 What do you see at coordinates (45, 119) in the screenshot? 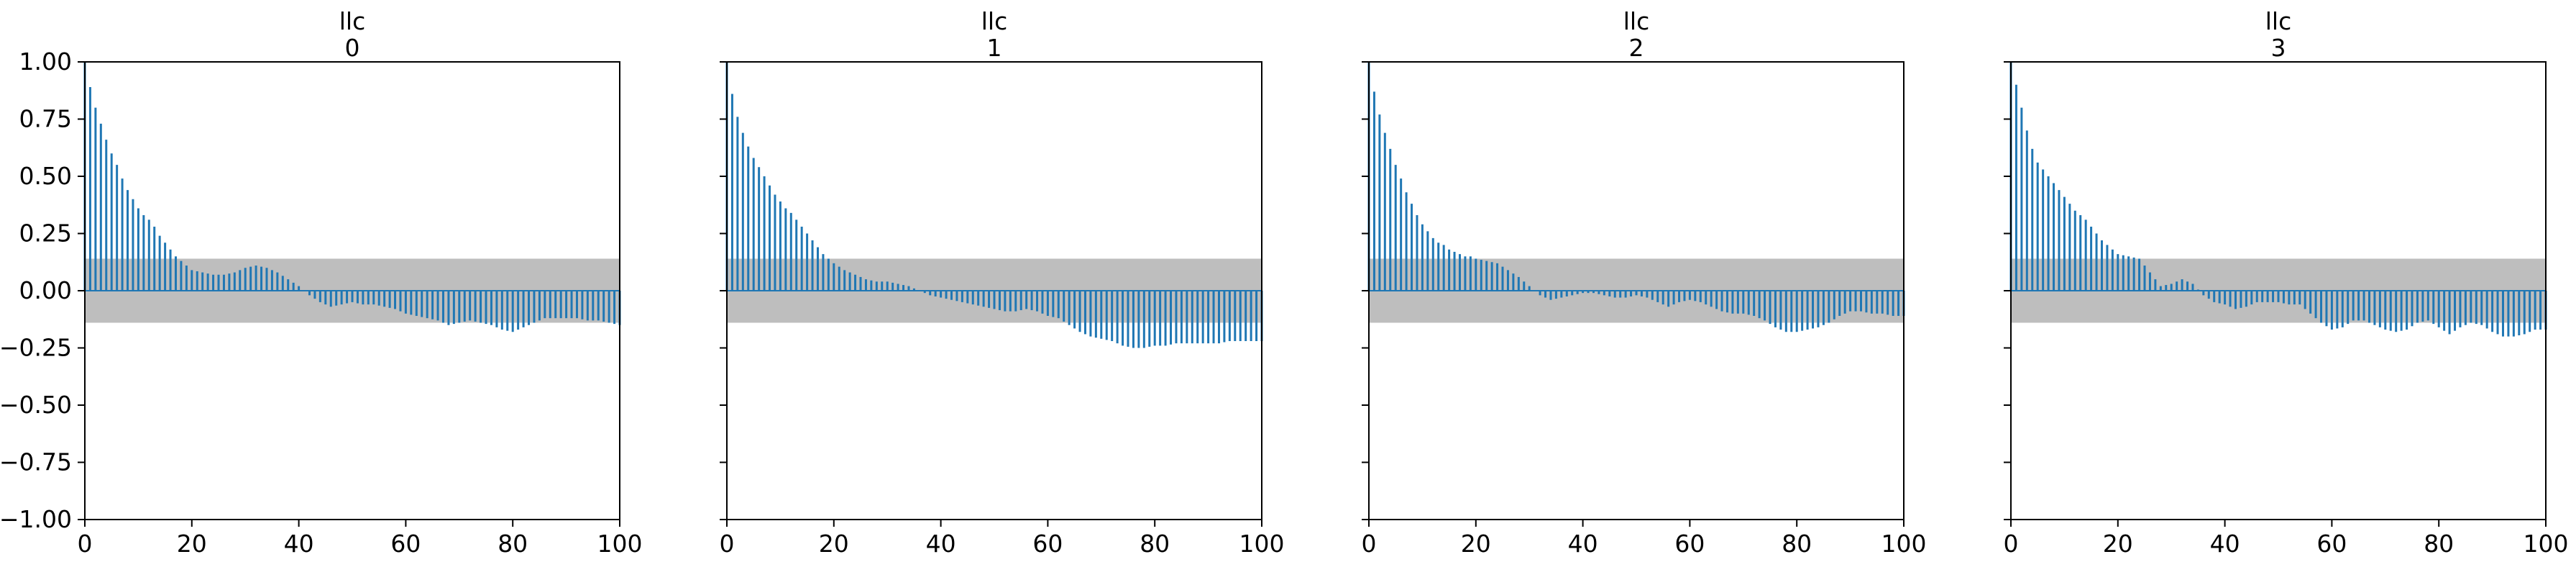
I see `y-tick-label: 0.75` at bounding box center [45, 119].